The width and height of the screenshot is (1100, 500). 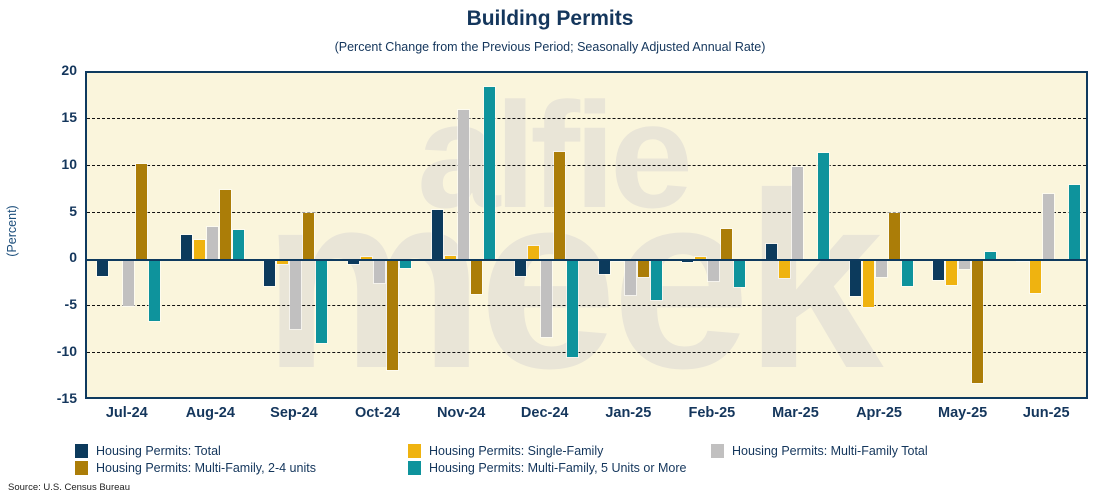 I want to click on x-tick-label: Nov-24, so click(x=461, y=413).